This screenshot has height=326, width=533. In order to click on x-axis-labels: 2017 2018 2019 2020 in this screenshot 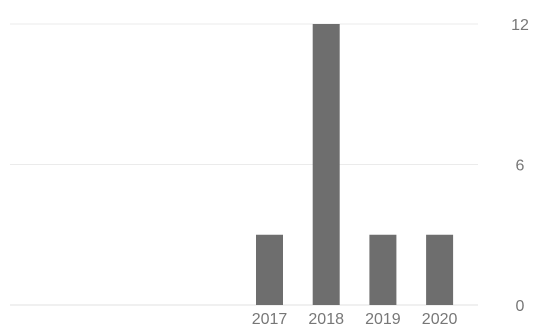, I will do `click(355, 318)`.